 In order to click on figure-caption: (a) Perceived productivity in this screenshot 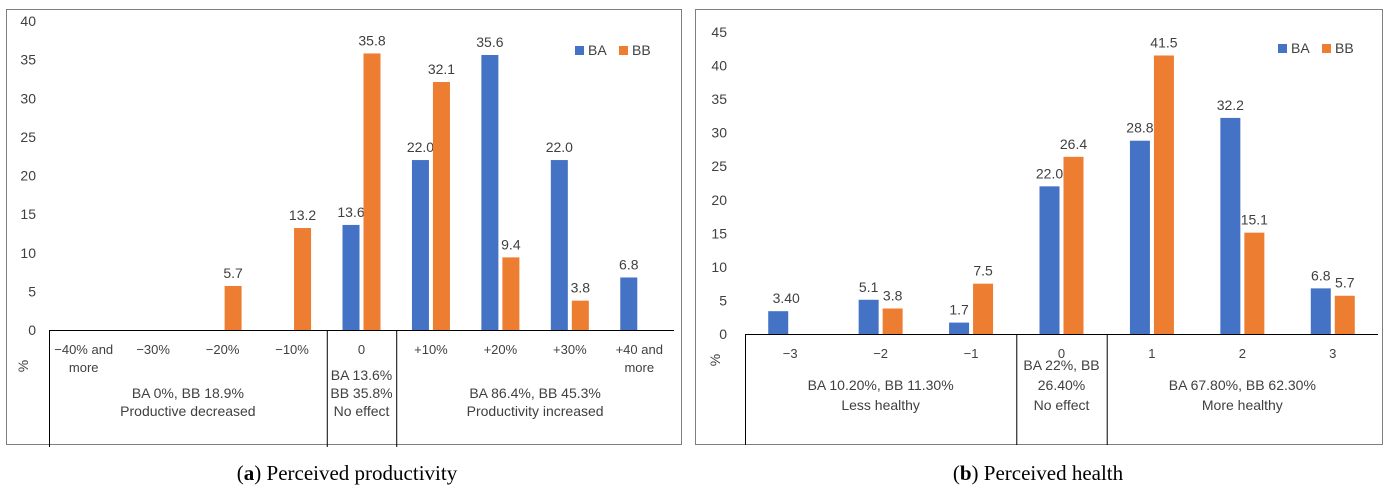, I will do `click(347, 473)`.